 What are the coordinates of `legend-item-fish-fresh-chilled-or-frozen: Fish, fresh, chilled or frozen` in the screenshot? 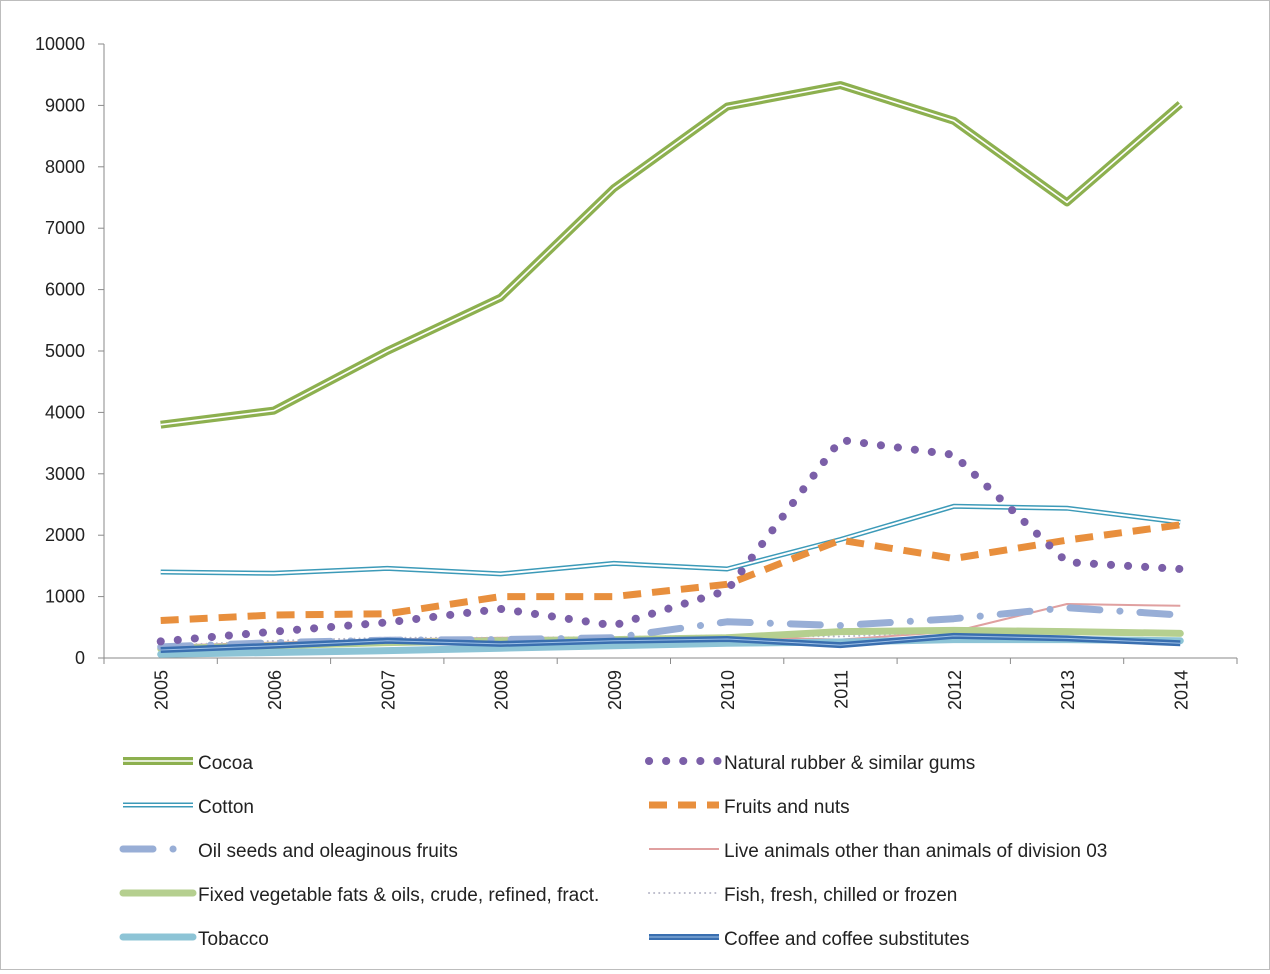 It's located at (802, 895).